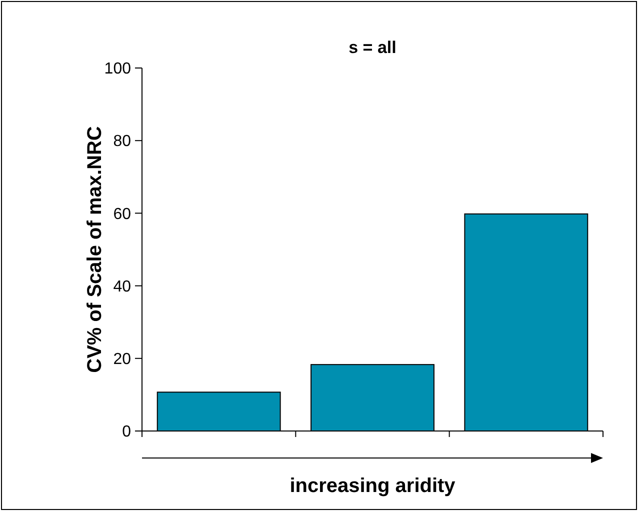 Image resolution: width=638 pixels, height=511 pixels. What do you see at coordinates (122, 287) in the screenshot?
I see `y-tick-label: 40` at bounding box center [122, 287].